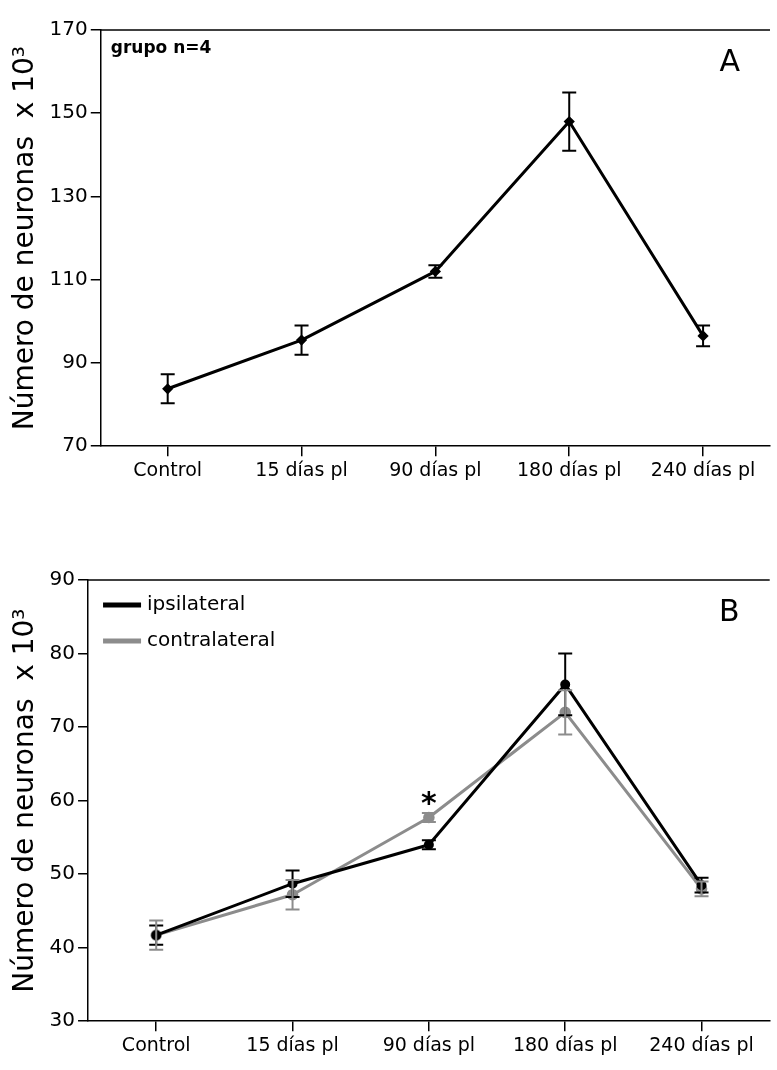 Image resolution: width=777 pixels, height=1070 pixels. Describe the element at coordinates (730, 60) in the screenshot. I see `annotation: A` at that location.